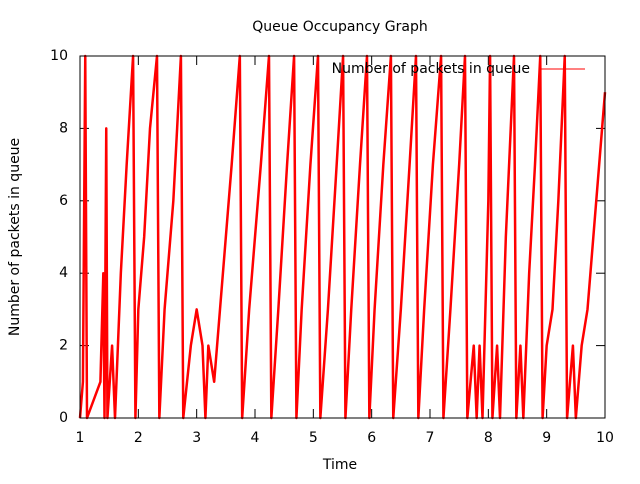  What do you see at coordinates (339, 465) in the screenshot?
I see `x-axis-label: Time` at bounding box center [339, 465].